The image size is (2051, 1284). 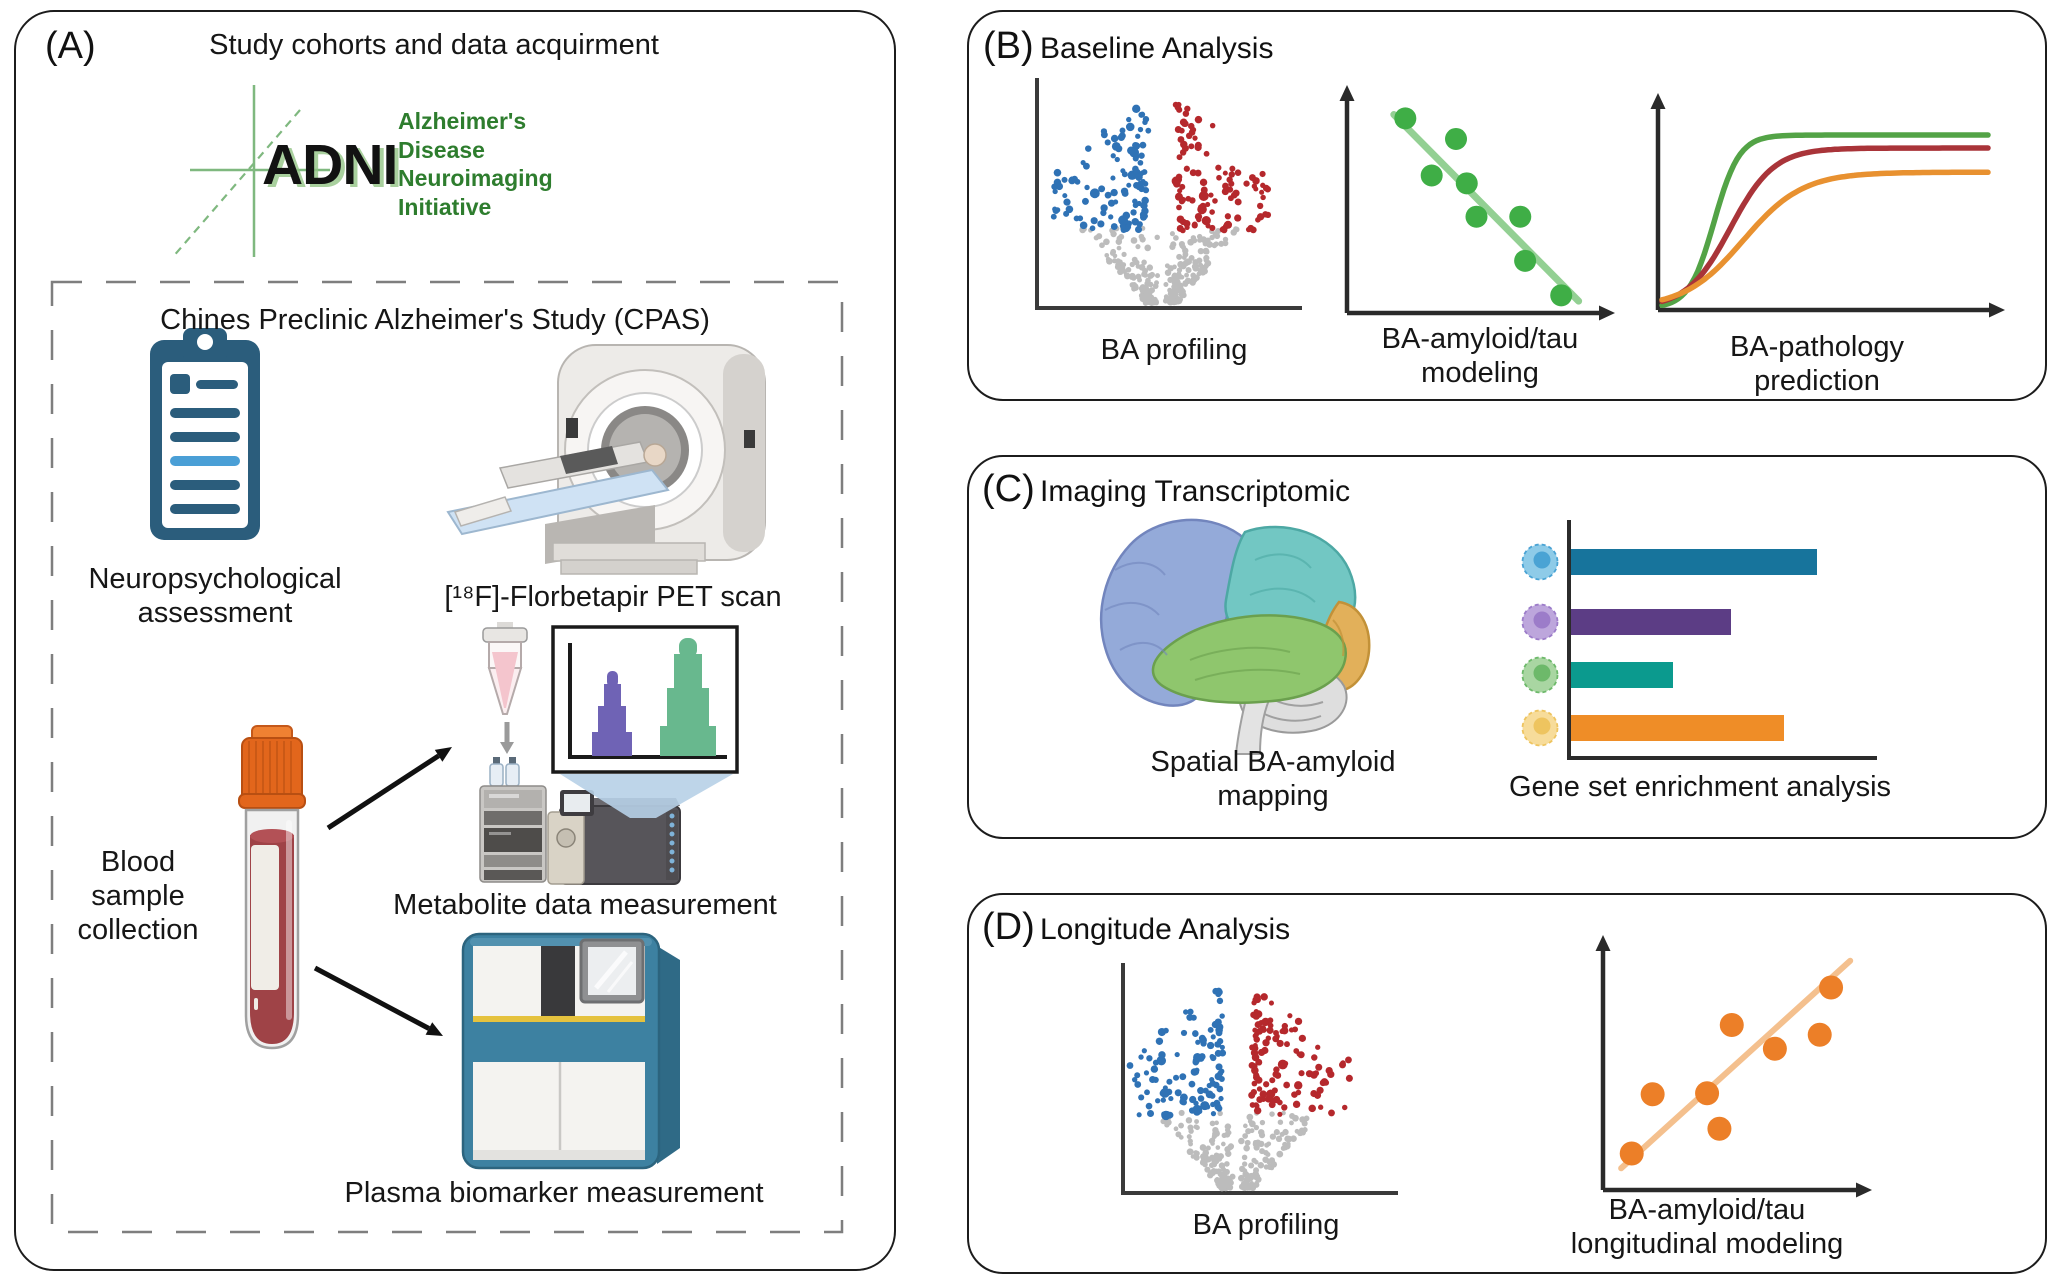 What do you see at coordinates (645, 721) in the screenshot?
I see `chromatogram-inset` at bounding box center [645, 721].